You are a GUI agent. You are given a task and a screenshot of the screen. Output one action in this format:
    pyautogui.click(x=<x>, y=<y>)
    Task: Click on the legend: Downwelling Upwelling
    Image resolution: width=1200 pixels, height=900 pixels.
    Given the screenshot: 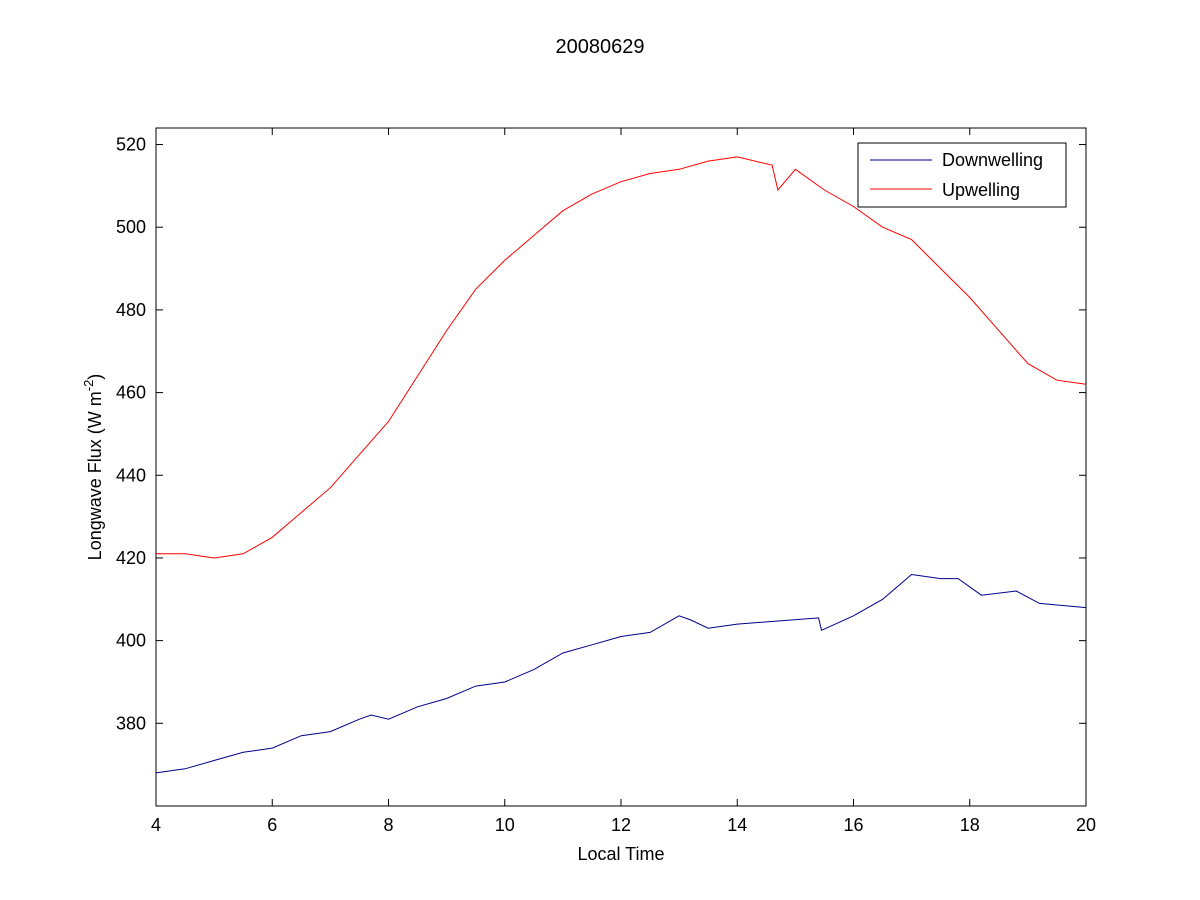 What is the action you would take?
    pyautogui.click(x=962, y=175)
    